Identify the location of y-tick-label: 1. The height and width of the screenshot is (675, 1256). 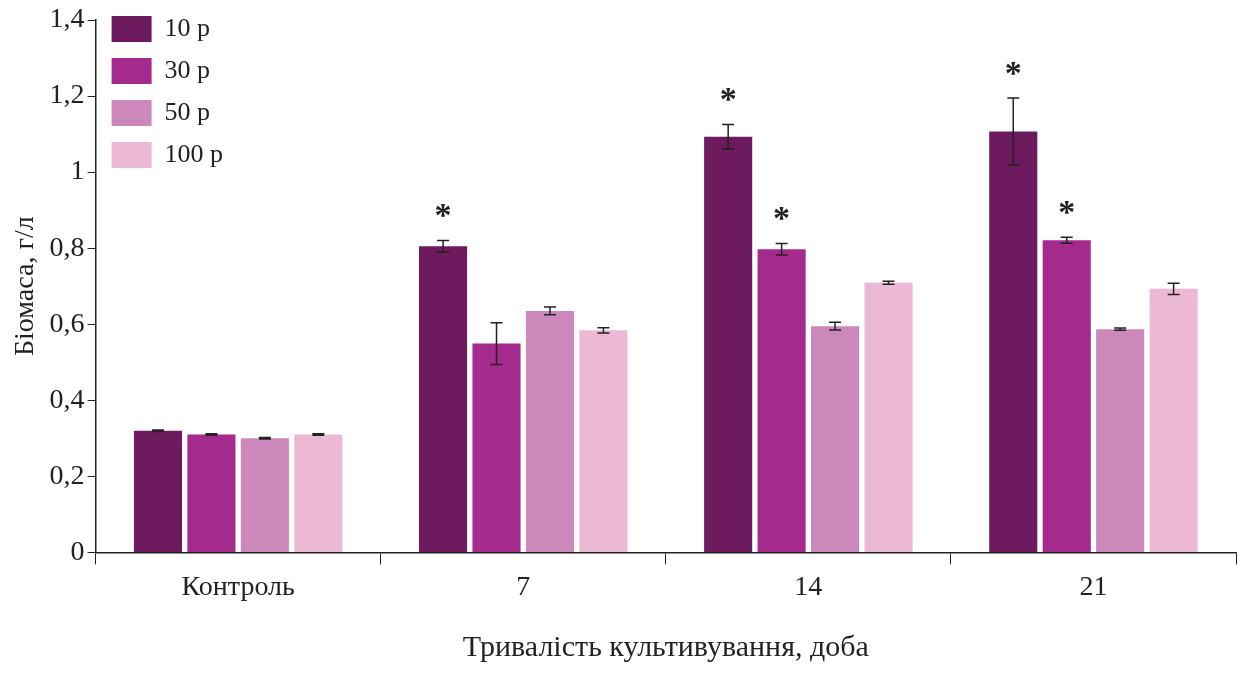
(77, 170).